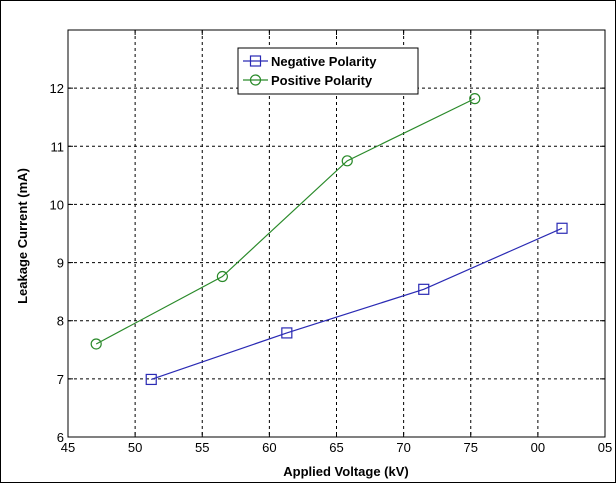 This screenshot has height=487, width=616. Describe the element at coordinates (60, 263) in the screenshot. I see `y-tick-label: 9` at that location.